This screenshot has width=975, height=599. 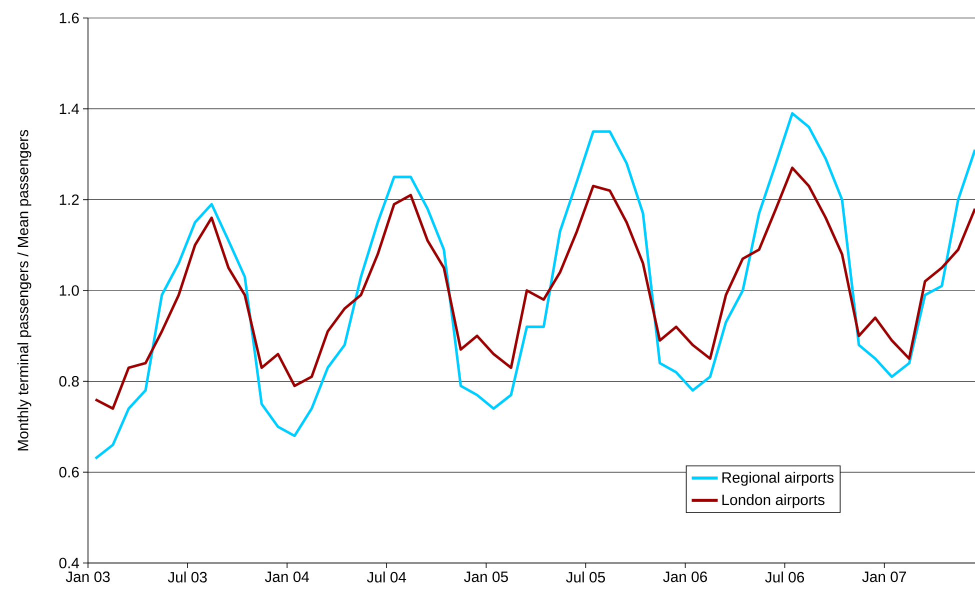 I want to click on legend-label: Regional airports, so click(x=778, y=479).